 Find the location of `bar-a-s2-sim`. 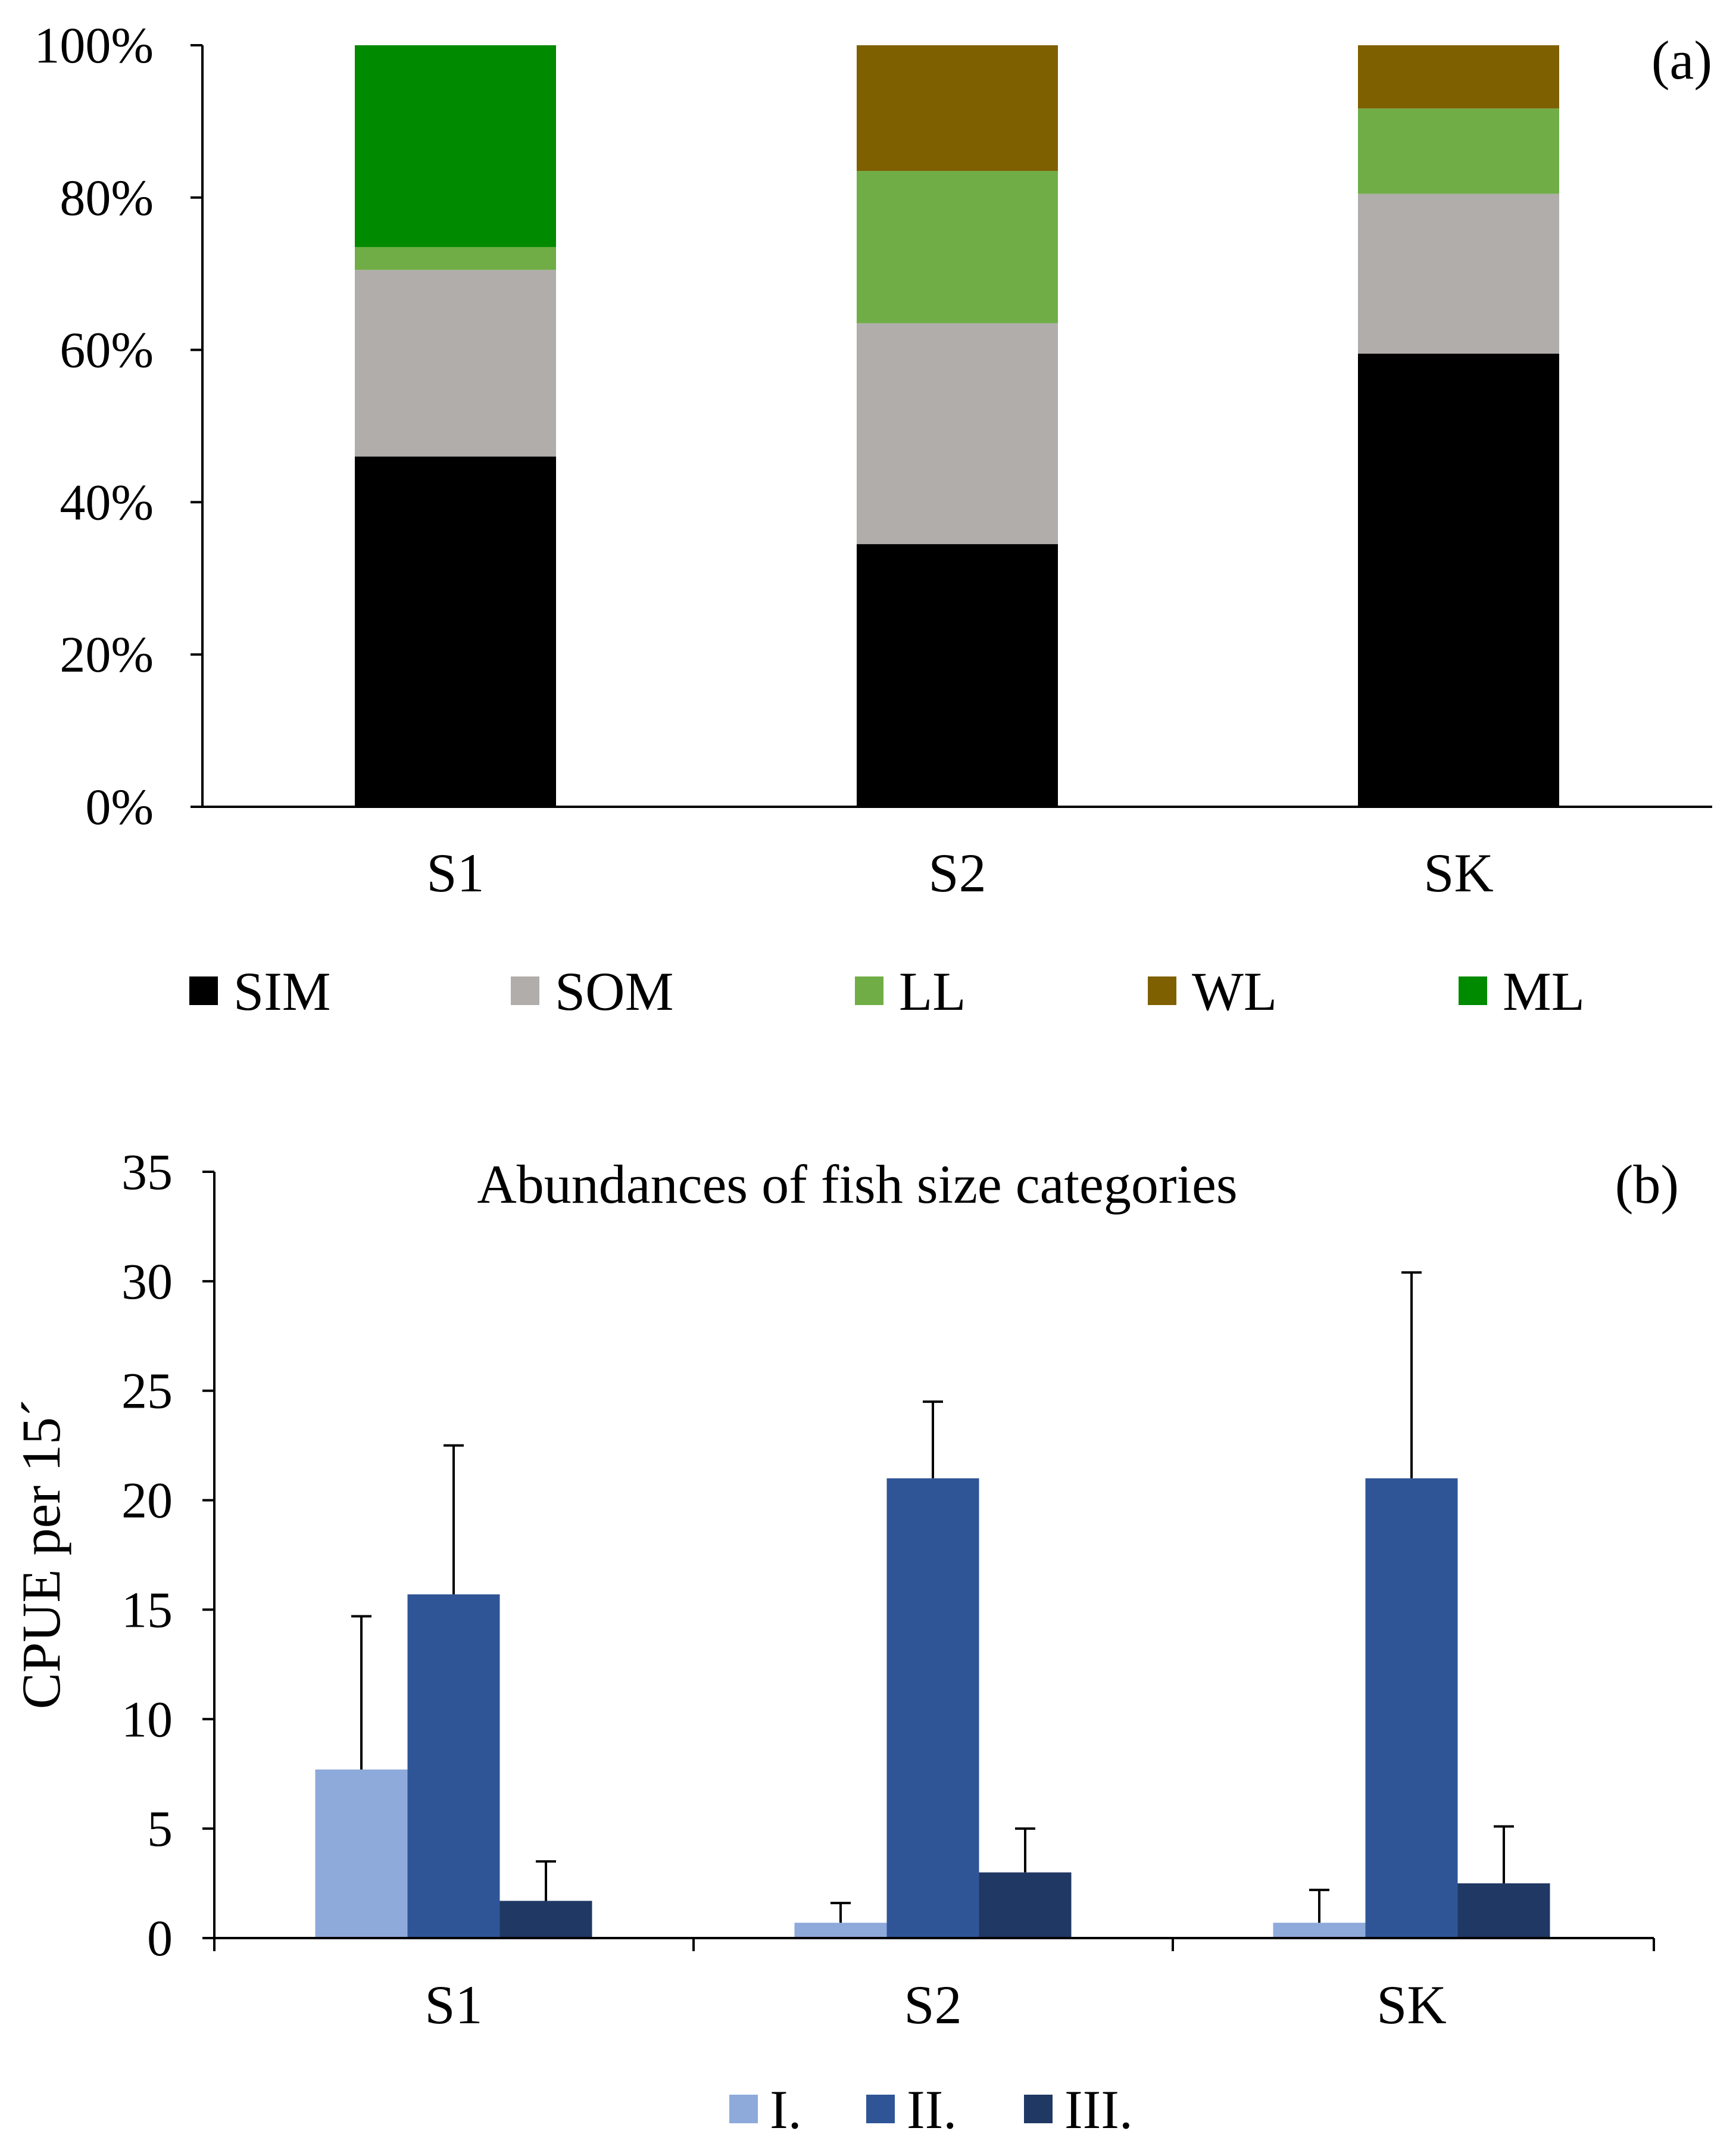

bar-a-s2-sim is located at coordinates (957, 675).